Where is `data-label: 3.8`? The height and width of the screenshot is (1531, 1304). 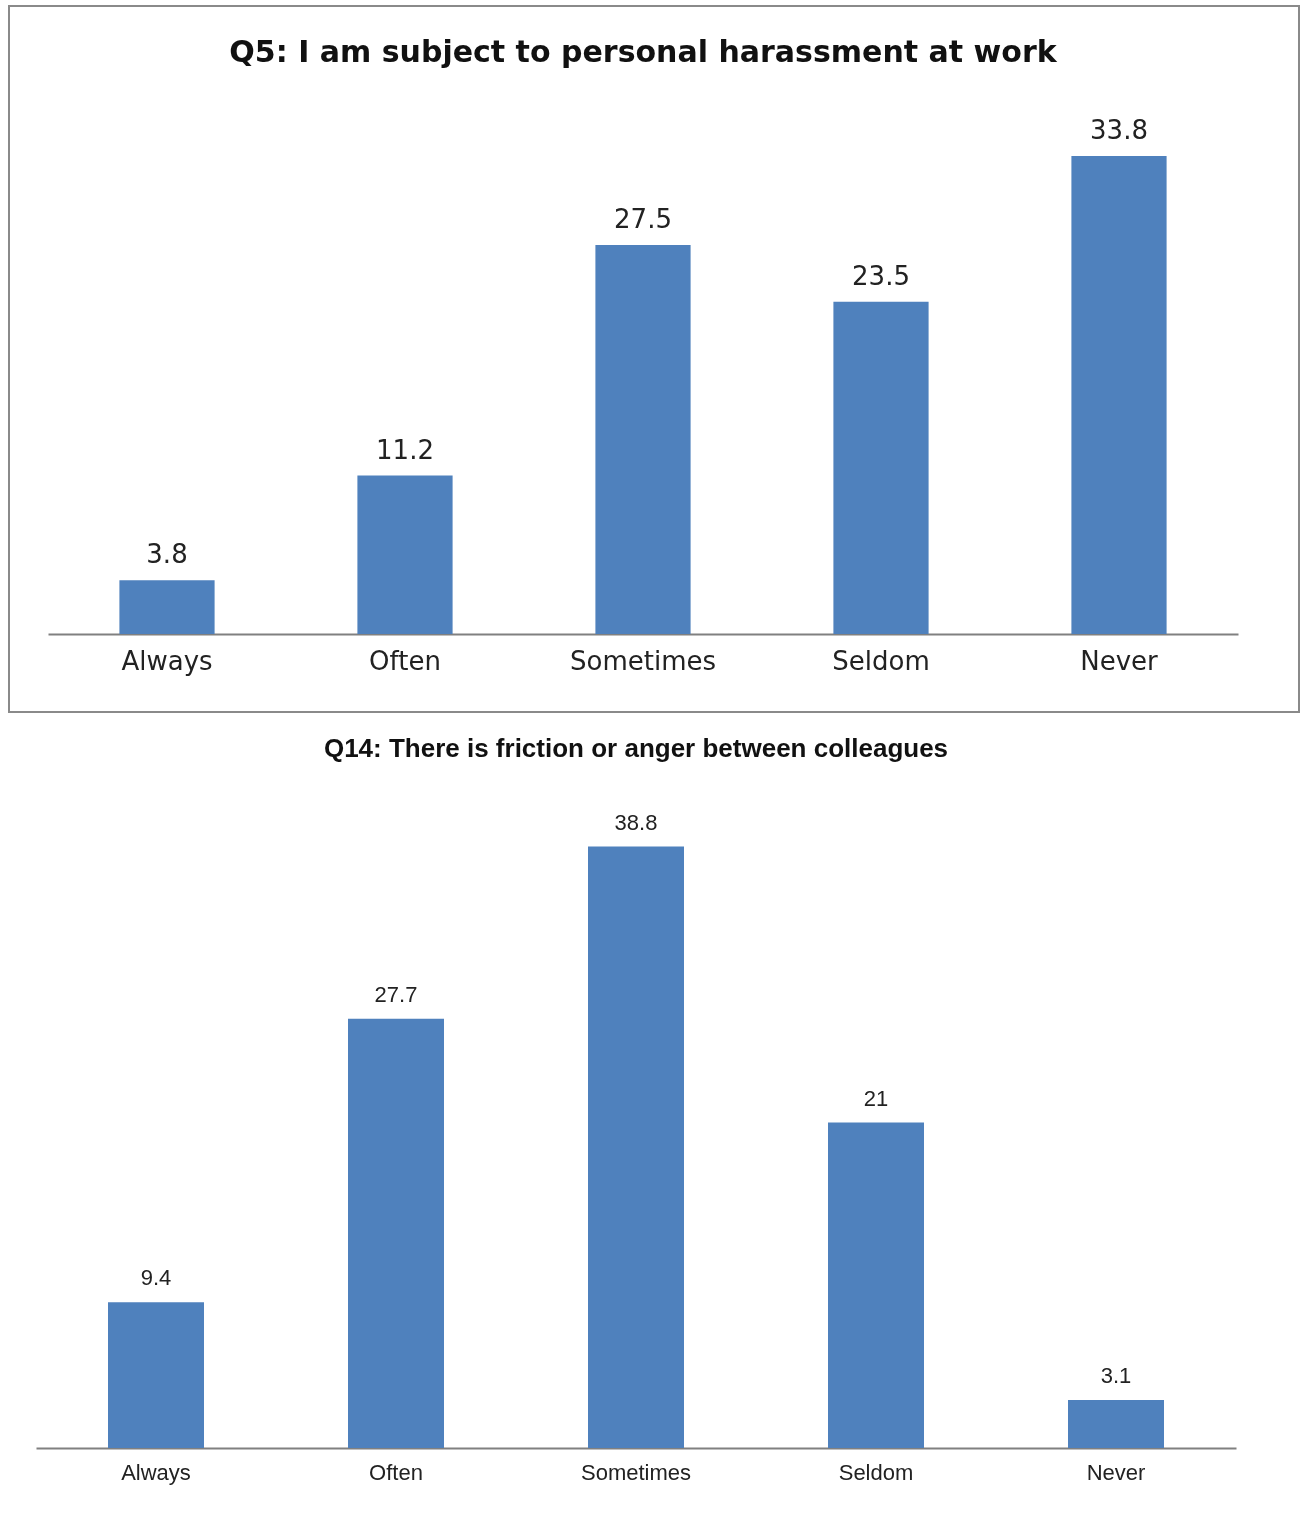 data-label: 3.8 is located at coordinates (167, 554).